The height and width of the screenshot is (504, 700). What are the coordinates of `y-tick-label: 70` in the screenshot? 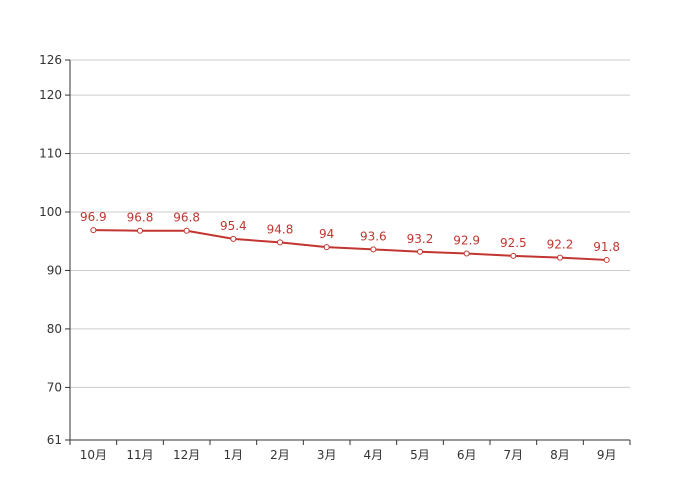 It's located at (54, 387).